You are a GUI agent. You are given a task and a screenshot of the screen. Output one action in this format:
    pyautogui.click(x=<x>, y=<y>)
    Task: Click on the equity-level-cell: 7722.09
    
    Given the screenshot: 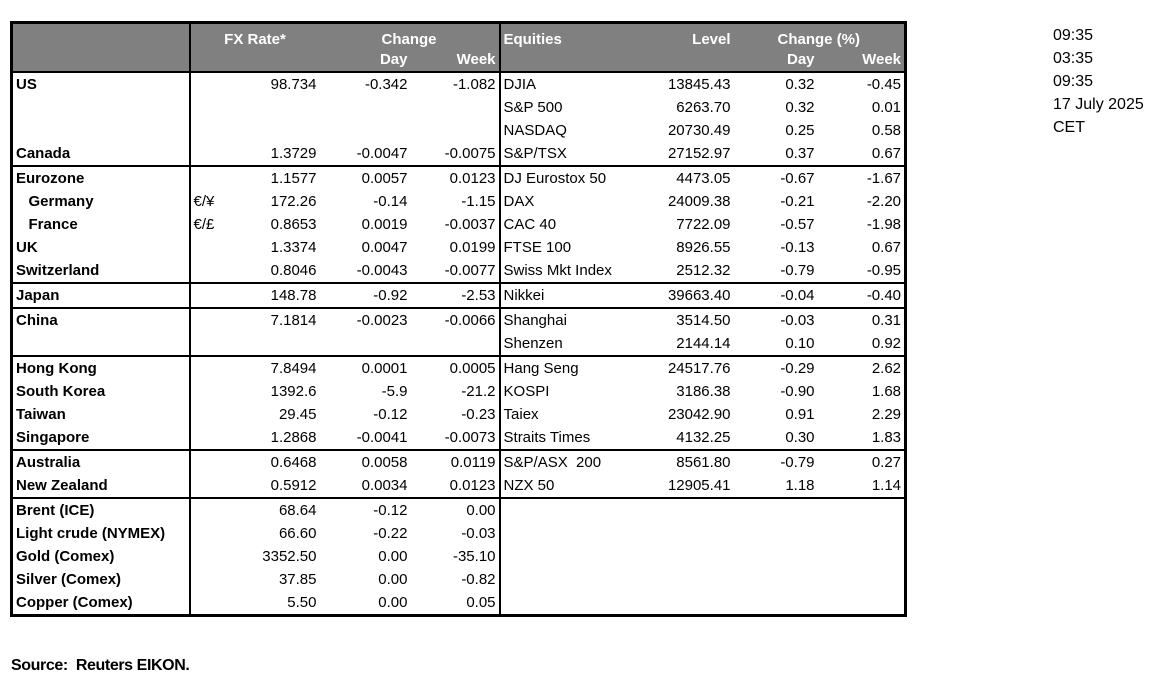 What is the action you would take?
    pyautogui.click(x=703, y=224)
    